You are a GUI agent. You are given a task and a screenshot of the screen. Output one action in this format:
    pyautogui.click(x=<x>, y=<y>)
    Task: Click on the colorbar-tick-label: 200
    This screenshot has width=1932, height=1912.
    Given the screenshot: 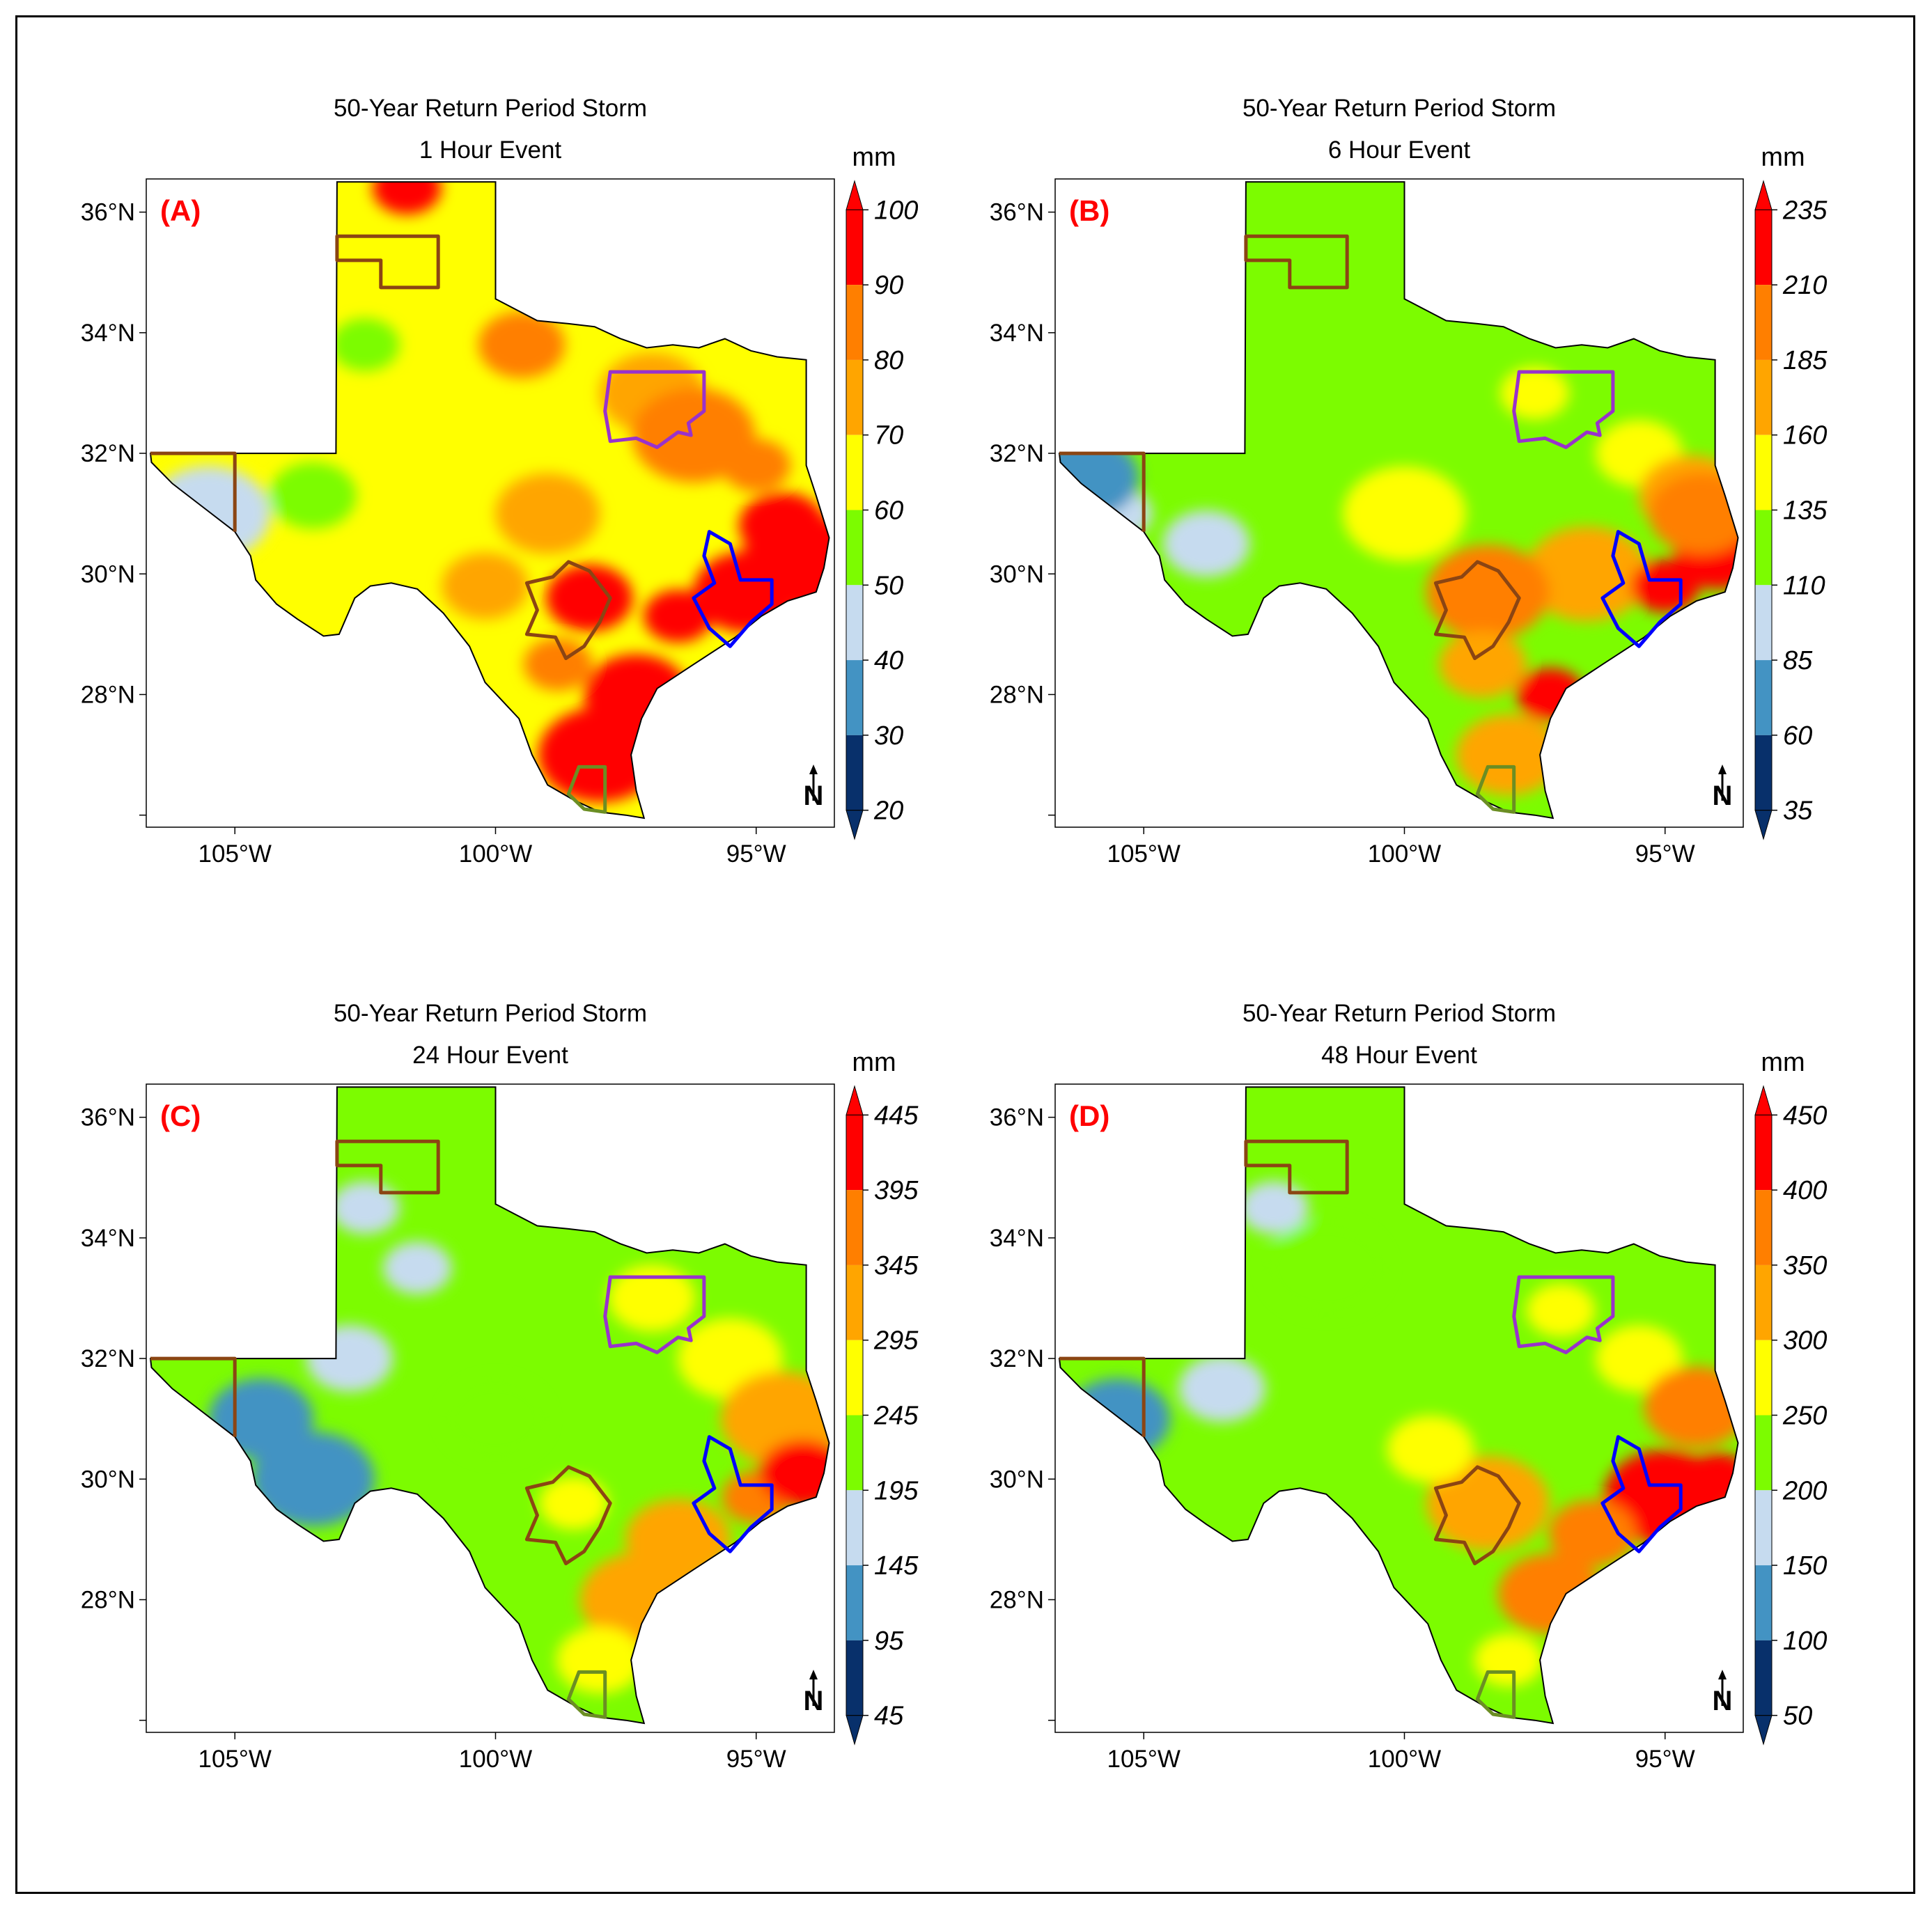 What is the action you would take?
    pyautogui.click(x=1804, y=1490)
    